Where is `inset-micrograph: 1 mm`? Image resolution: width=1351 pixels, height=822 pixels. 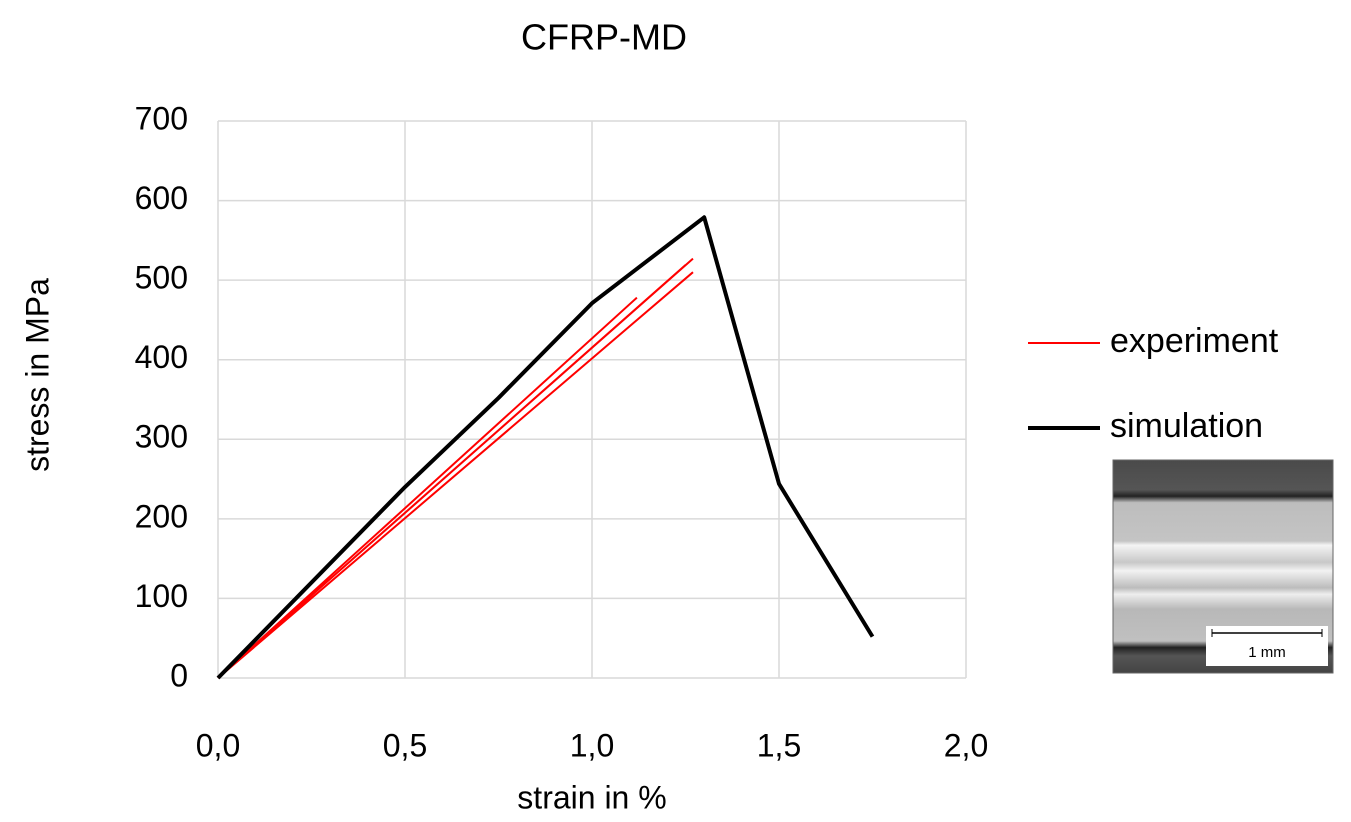
inset-micrograph: 1 mm is located at coordinates (1223, 566).